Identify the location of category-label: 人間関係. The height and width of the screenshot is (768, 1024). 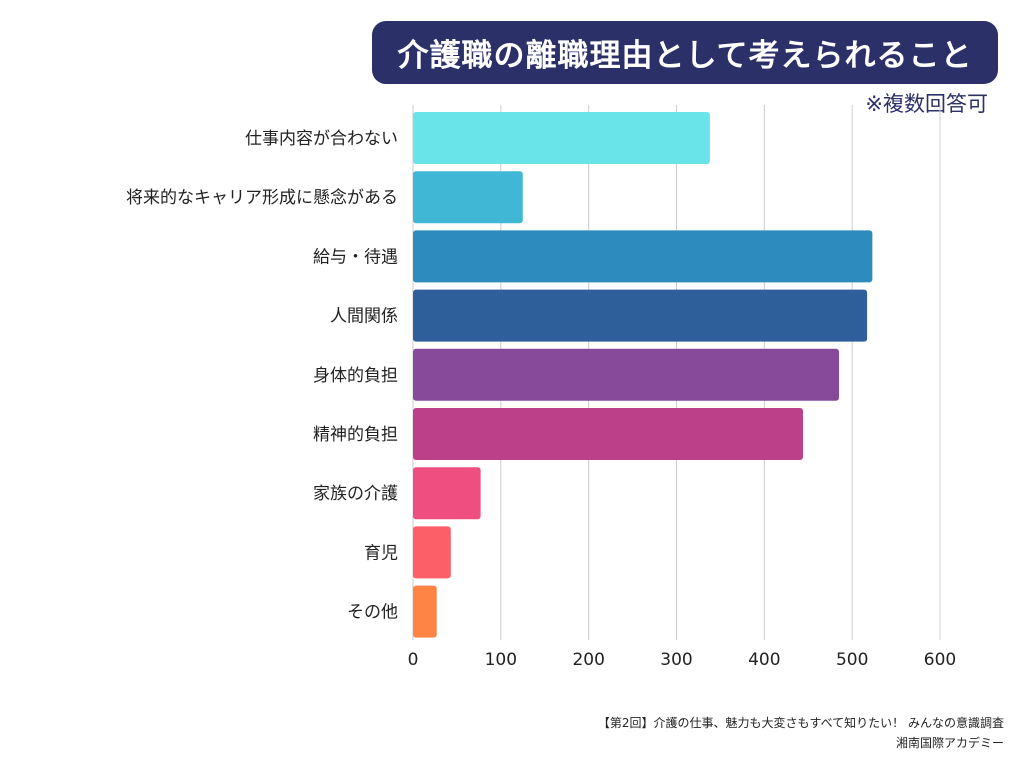
(364, 317).